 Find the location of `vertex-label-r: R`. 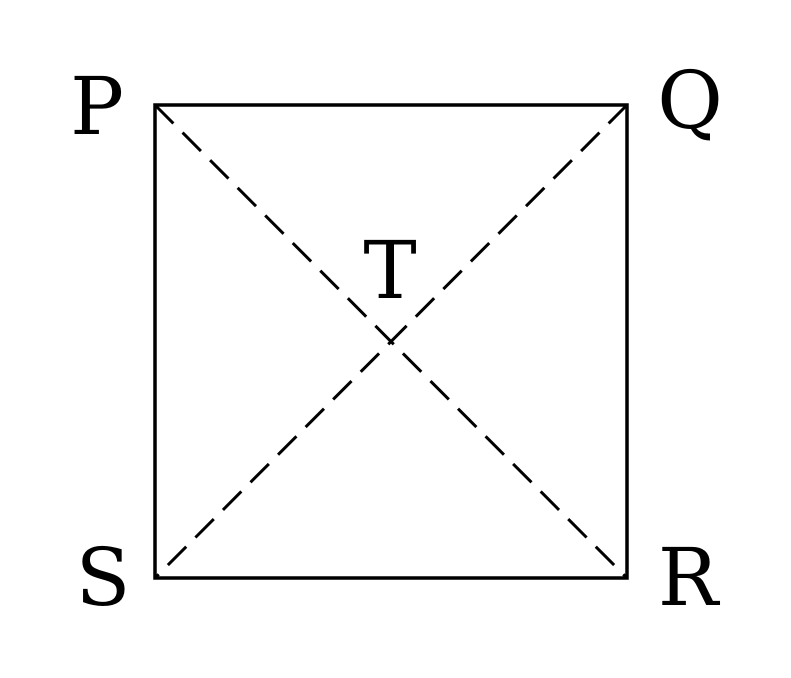

vertex-label-r: R is located at coordinates (689, 577).